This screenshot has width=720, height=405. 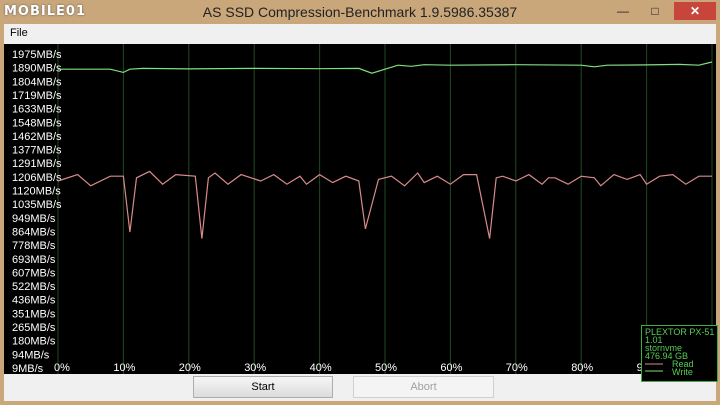 I want to click on x-tick-label: 20%, so click(x=190, y=368).